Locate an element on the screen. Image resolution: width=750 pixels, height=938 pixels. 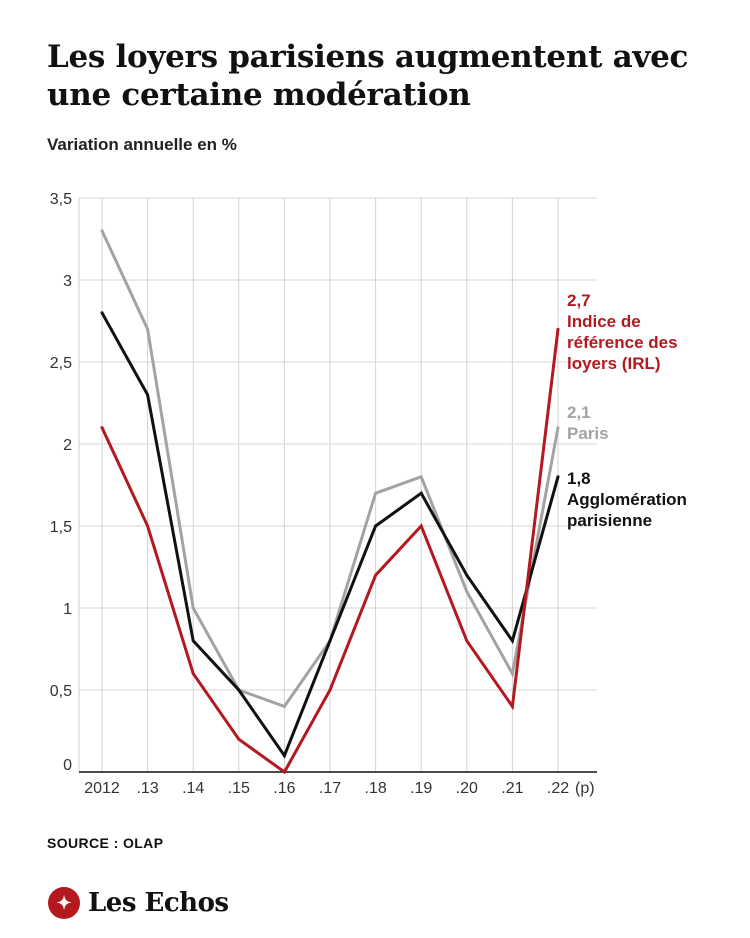
series-label-agglo: Agglomération is located at coordinates (627, 499).